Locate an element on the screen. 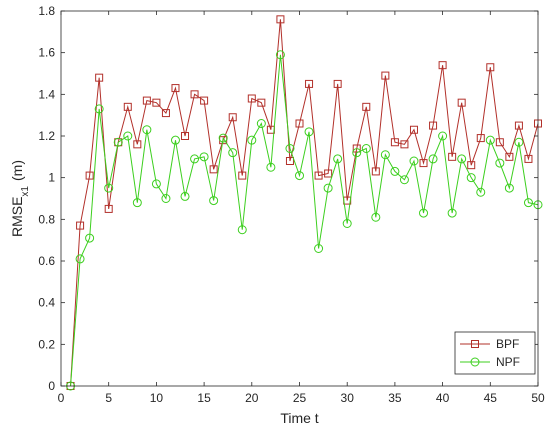 The width and height of the screenshot is (550, 435). x-tick-label: 30 is located at coordinates (348, 398).